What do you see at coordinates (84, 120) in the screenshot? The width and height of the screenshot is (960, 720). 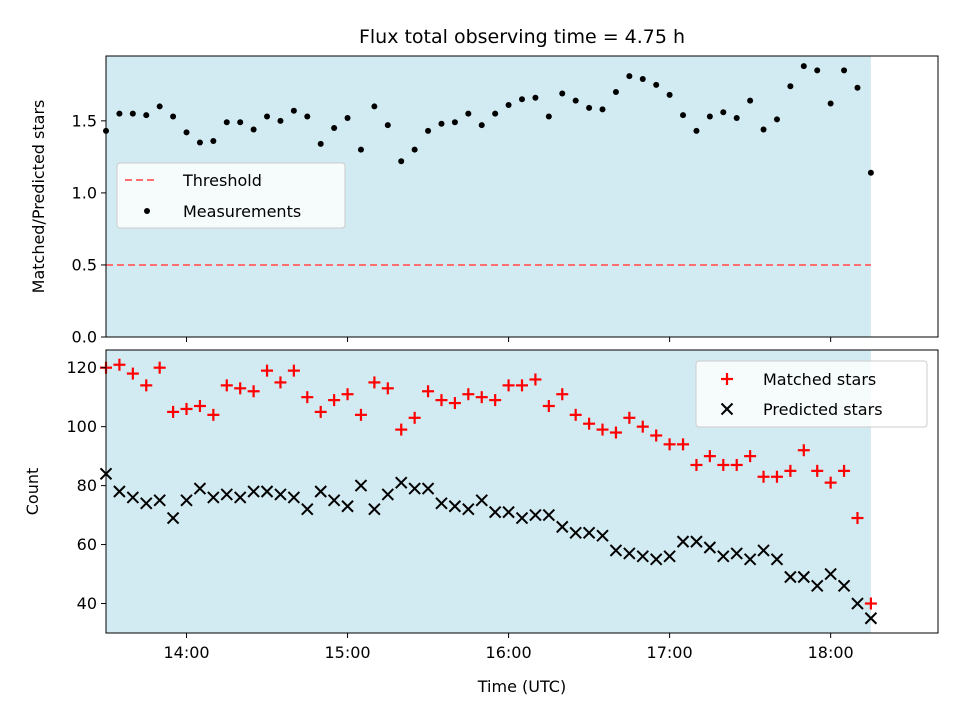 I see `y-tick-label: 1.5` at bounding box center [84, 120].